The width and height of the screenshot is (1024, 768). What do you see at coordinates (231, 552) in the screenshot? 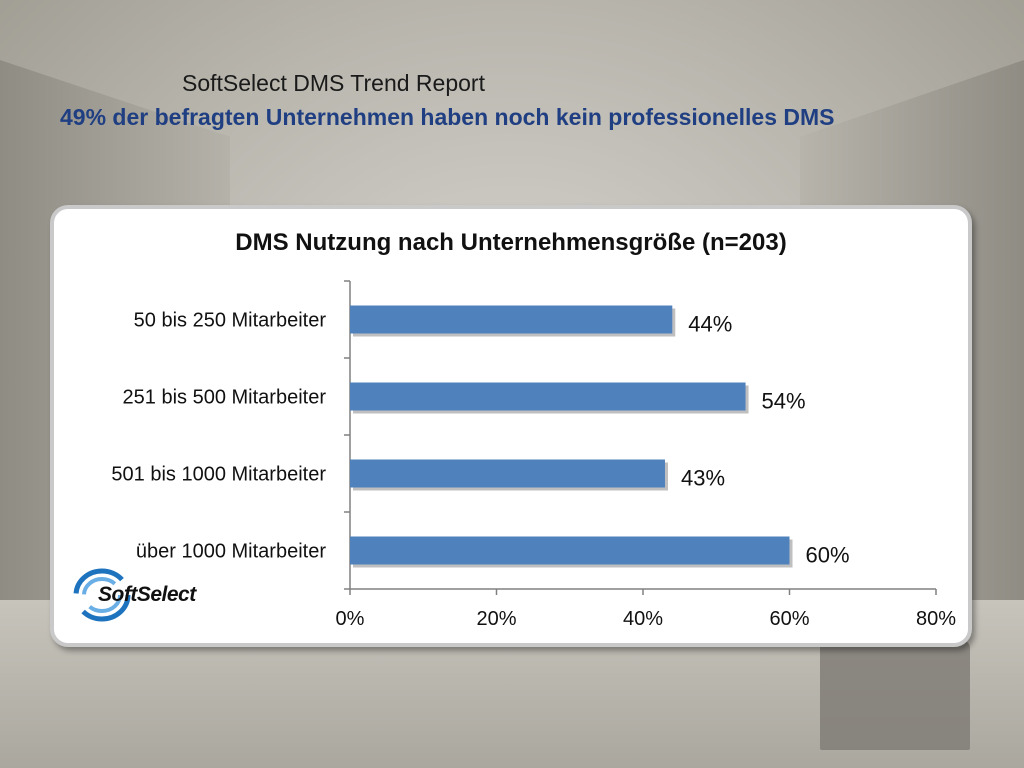
I see `category-label: über 1000 Mitarbeiter` at bounding box center [231, 552].